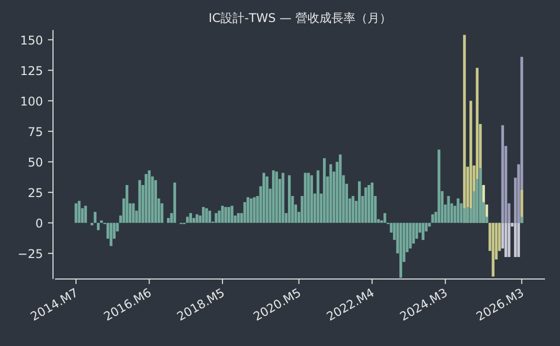  What do you see at coordinates (31, 40) in the screenshot?
I see `y-tick-label: 150` at bounding box center [31, 40].